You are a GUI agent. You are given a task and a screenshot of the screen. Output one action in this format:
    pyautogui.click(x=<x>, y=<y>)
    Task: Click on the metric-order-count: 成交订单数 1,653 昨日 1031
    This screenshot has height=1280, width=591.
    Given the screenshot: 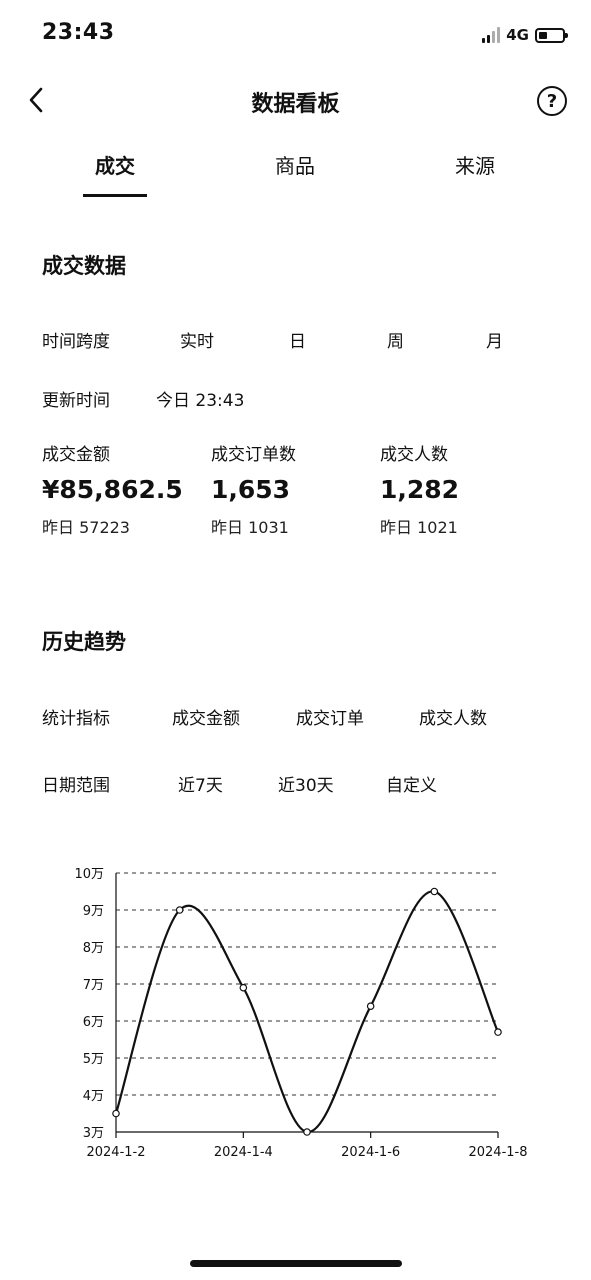 What is the action you would take?
    pyautogui.click(x=253, y=489)
    